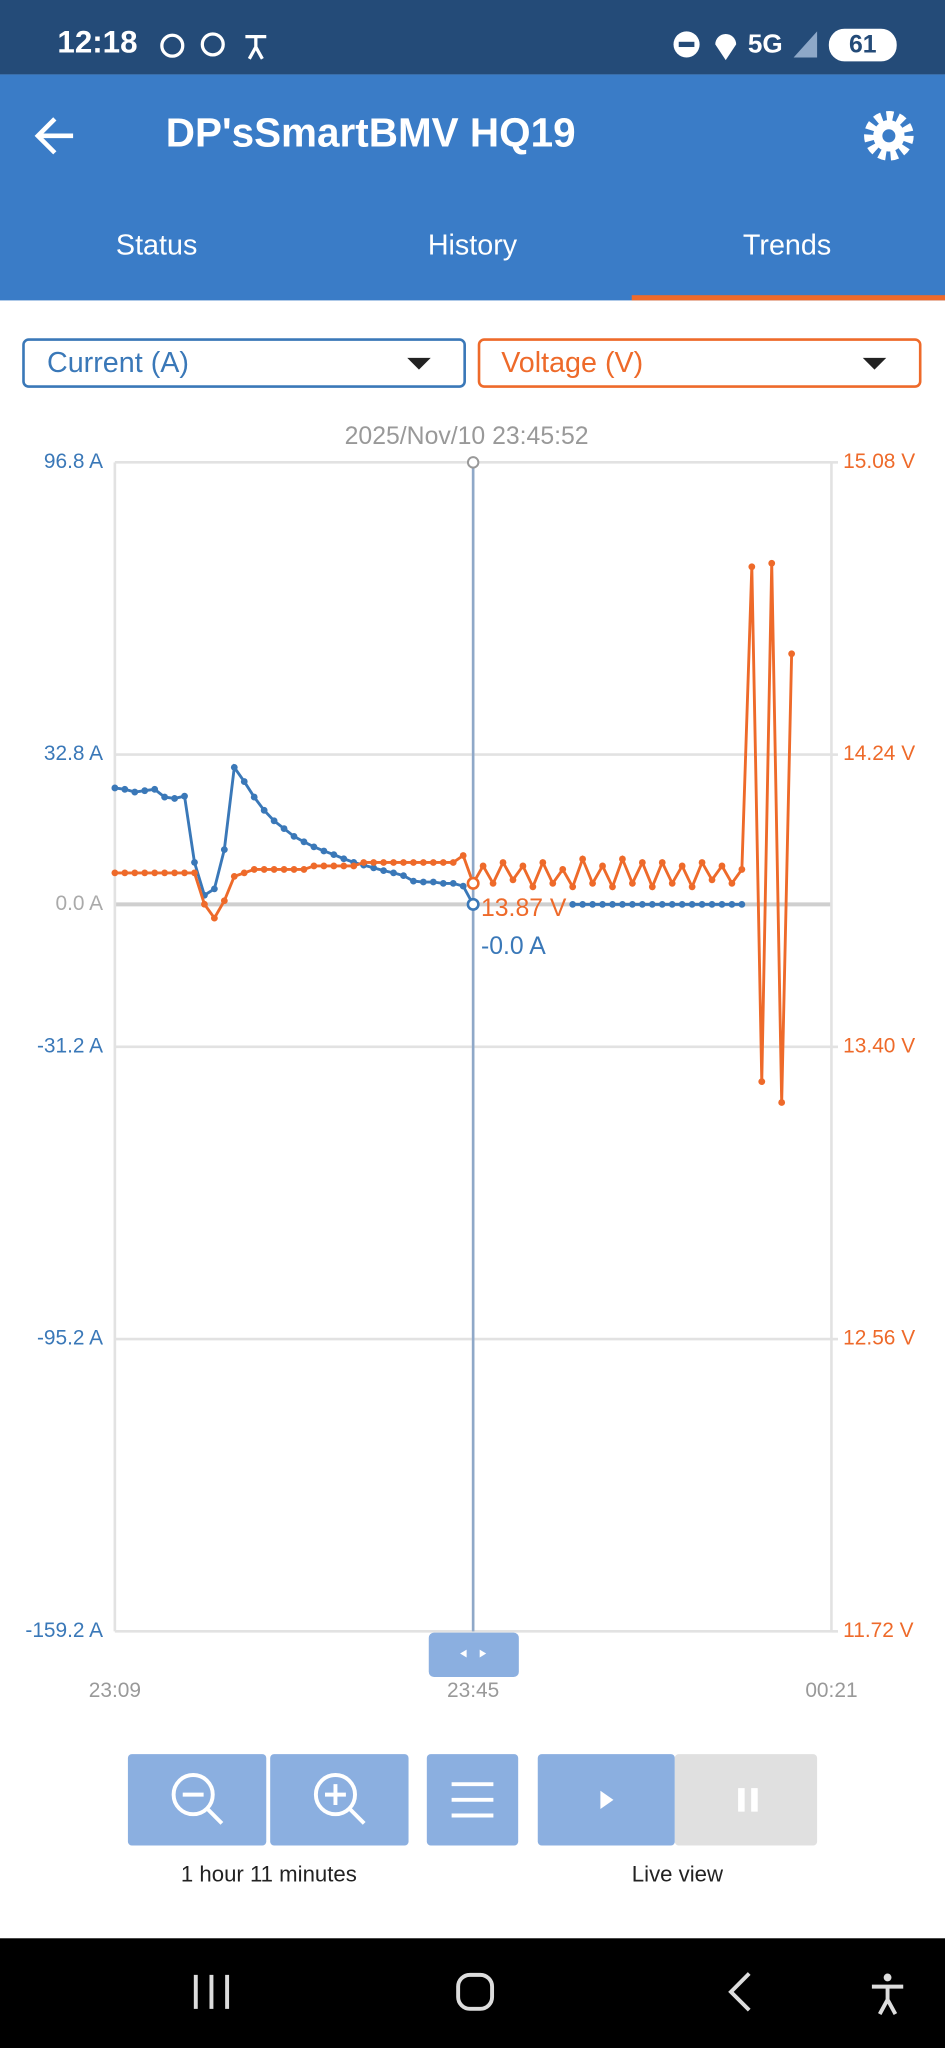  Describe the element at coordinates (419, 363) in the screenshot. I see `dropdown-arrow` at that location.